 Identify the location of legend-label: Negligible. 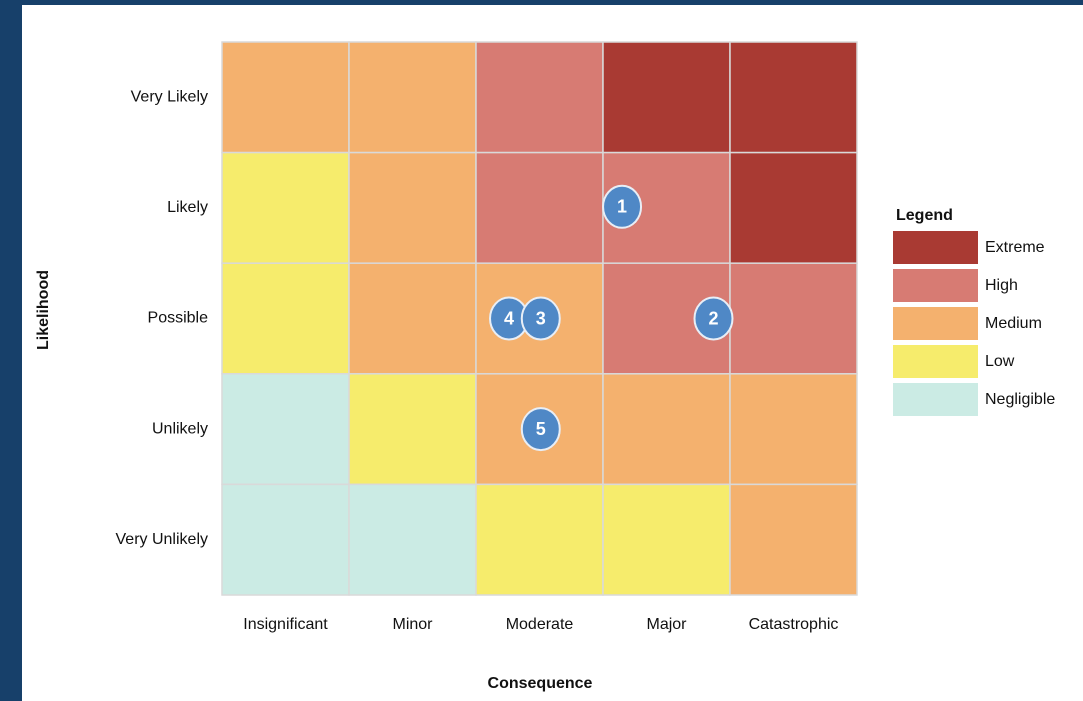
(1020, 399).